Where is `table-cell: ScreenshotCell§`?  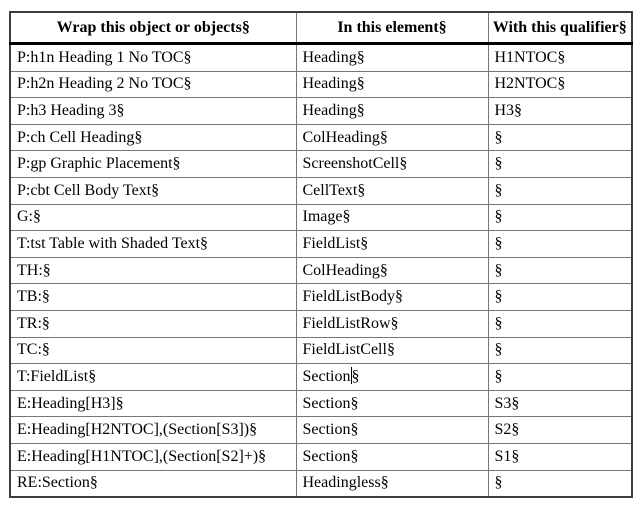 table-cell: ScreenshotCell§ is located at coordinates (392, 164).